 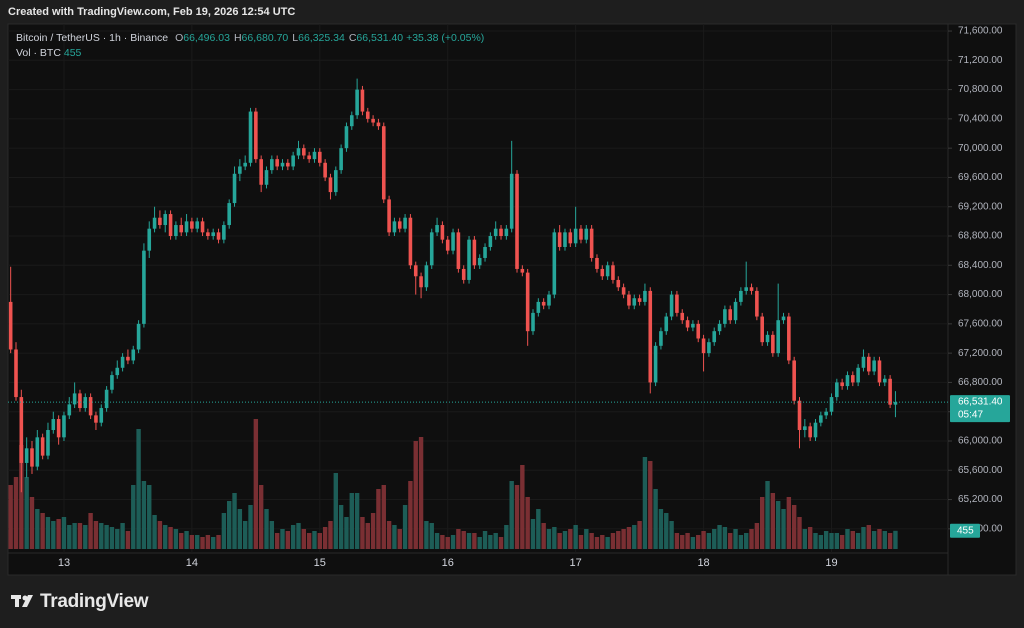 I want to click on y-tick-label: 67,200.00, so click(x=980, y=353).